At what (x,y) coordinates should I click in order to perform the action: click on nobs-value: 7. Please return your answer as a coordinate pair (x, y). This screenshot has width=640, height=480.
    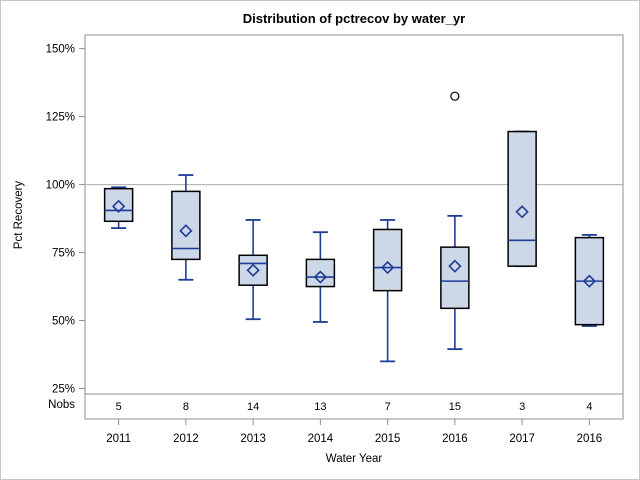
    Looking at the image, I should click on (388, 407).